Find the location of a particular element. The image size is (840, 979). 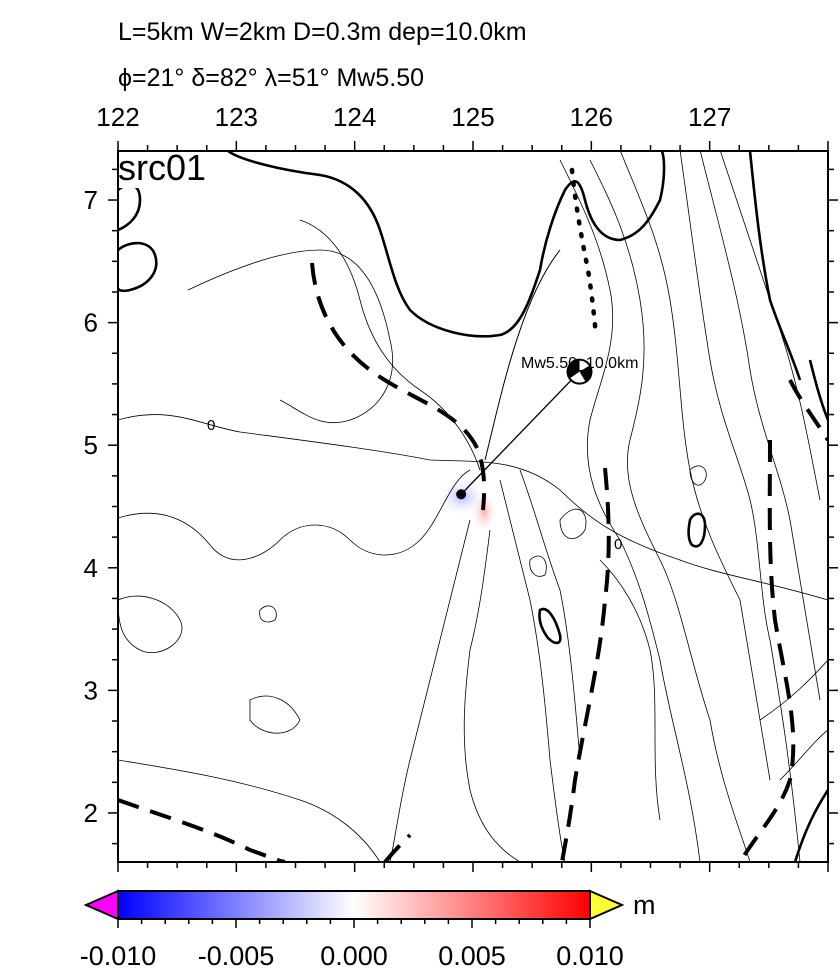

source-parameters-title: L=5km W=2km D=0.3m dep=10.0km is located at coordinates (322, 32).